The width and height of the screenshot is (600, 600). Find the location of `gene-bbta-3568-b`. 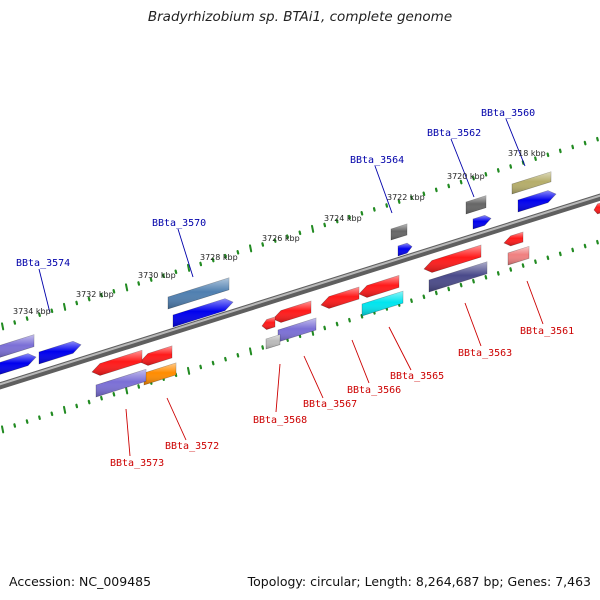

gene-bbta-3568-b is located at coordinates (273, 342).